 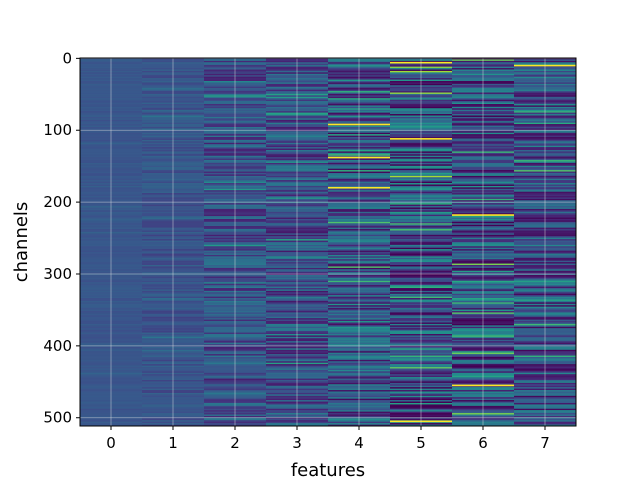 I want to click on y-tick-label: 400, so click(x=57, y=346).